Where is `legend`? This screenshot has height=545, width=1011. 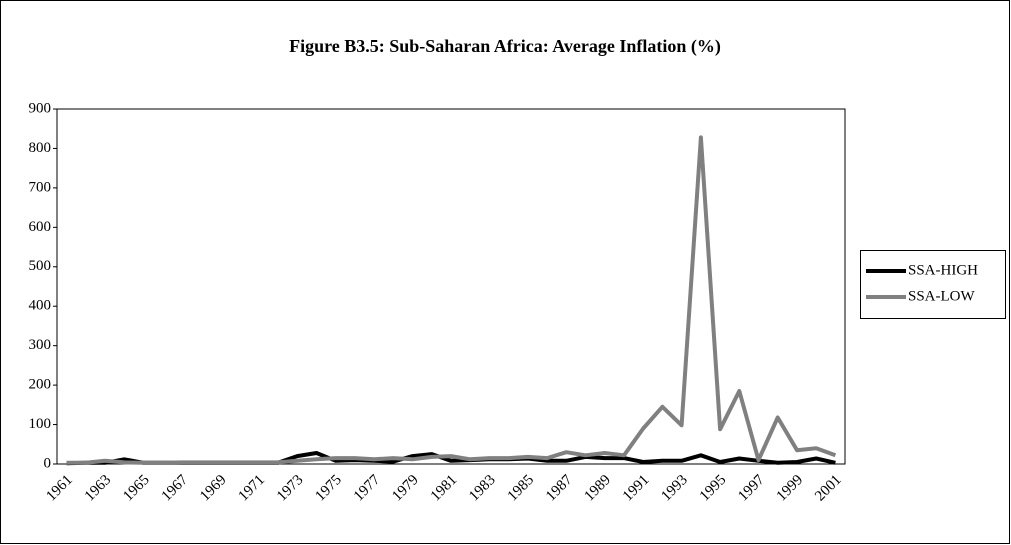 legend is located at coordinates (933, 284).